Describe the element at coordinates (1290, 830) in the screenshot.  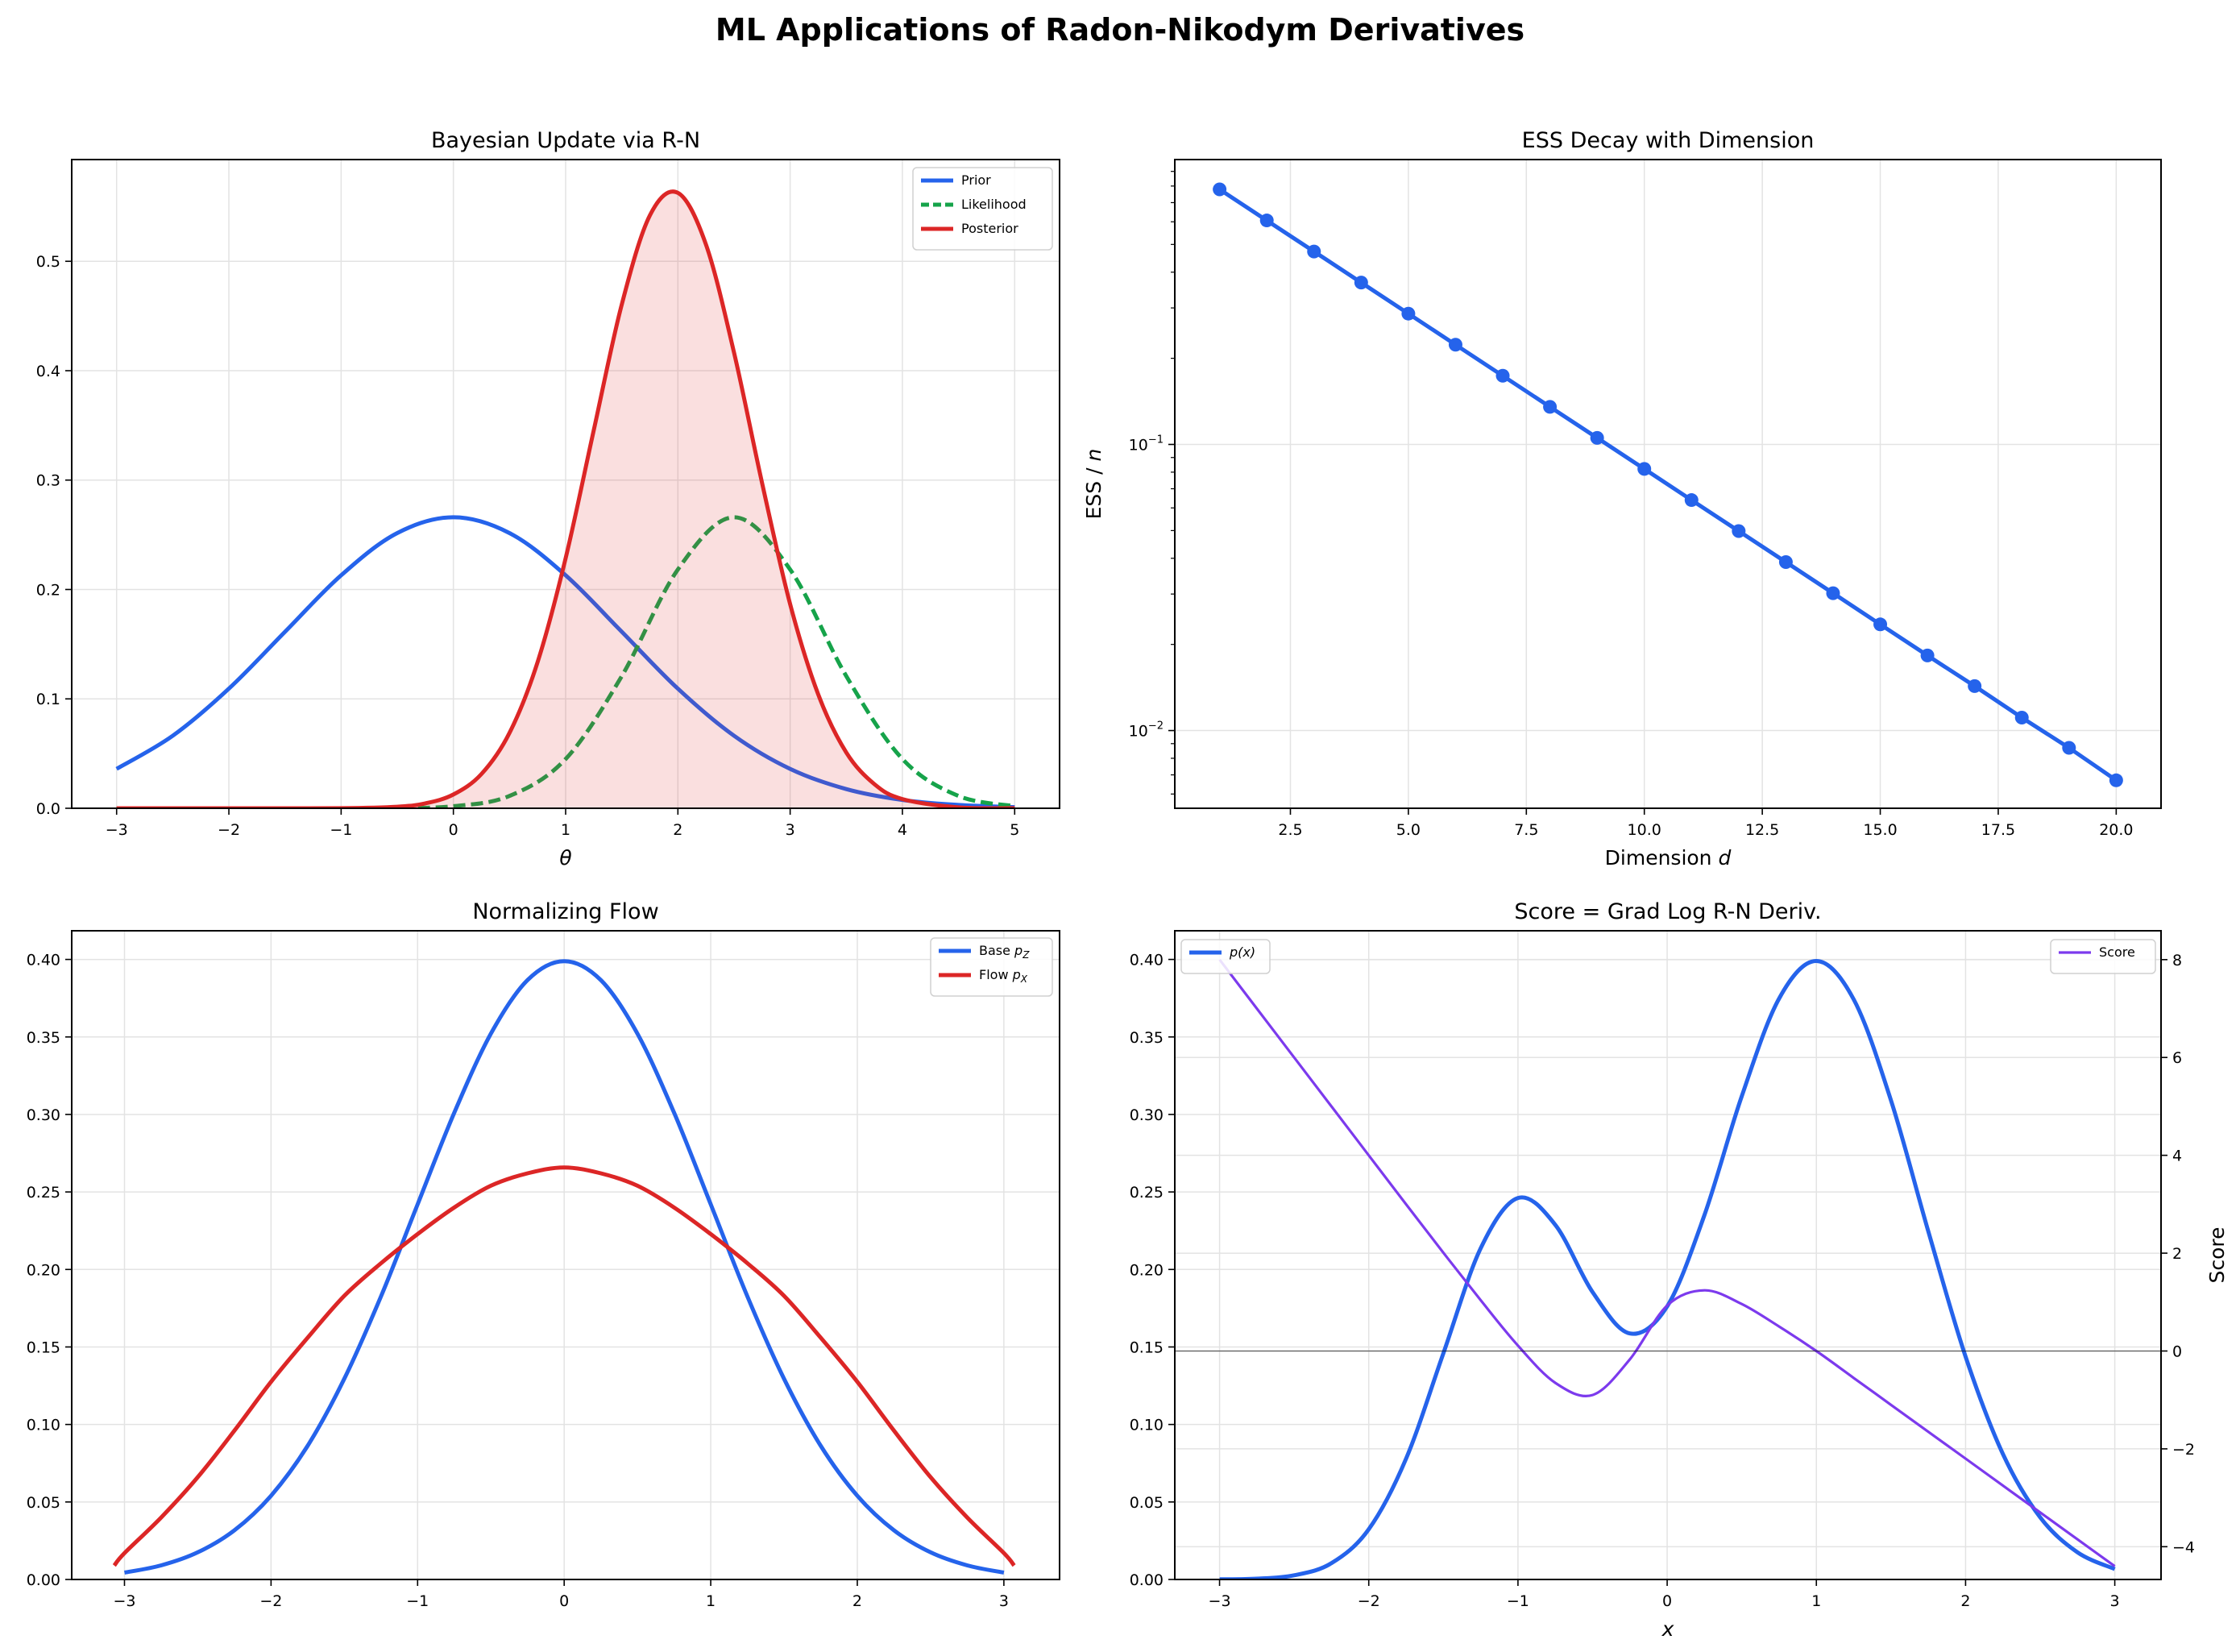
I see `x-tick-label: 2.5` at that location.